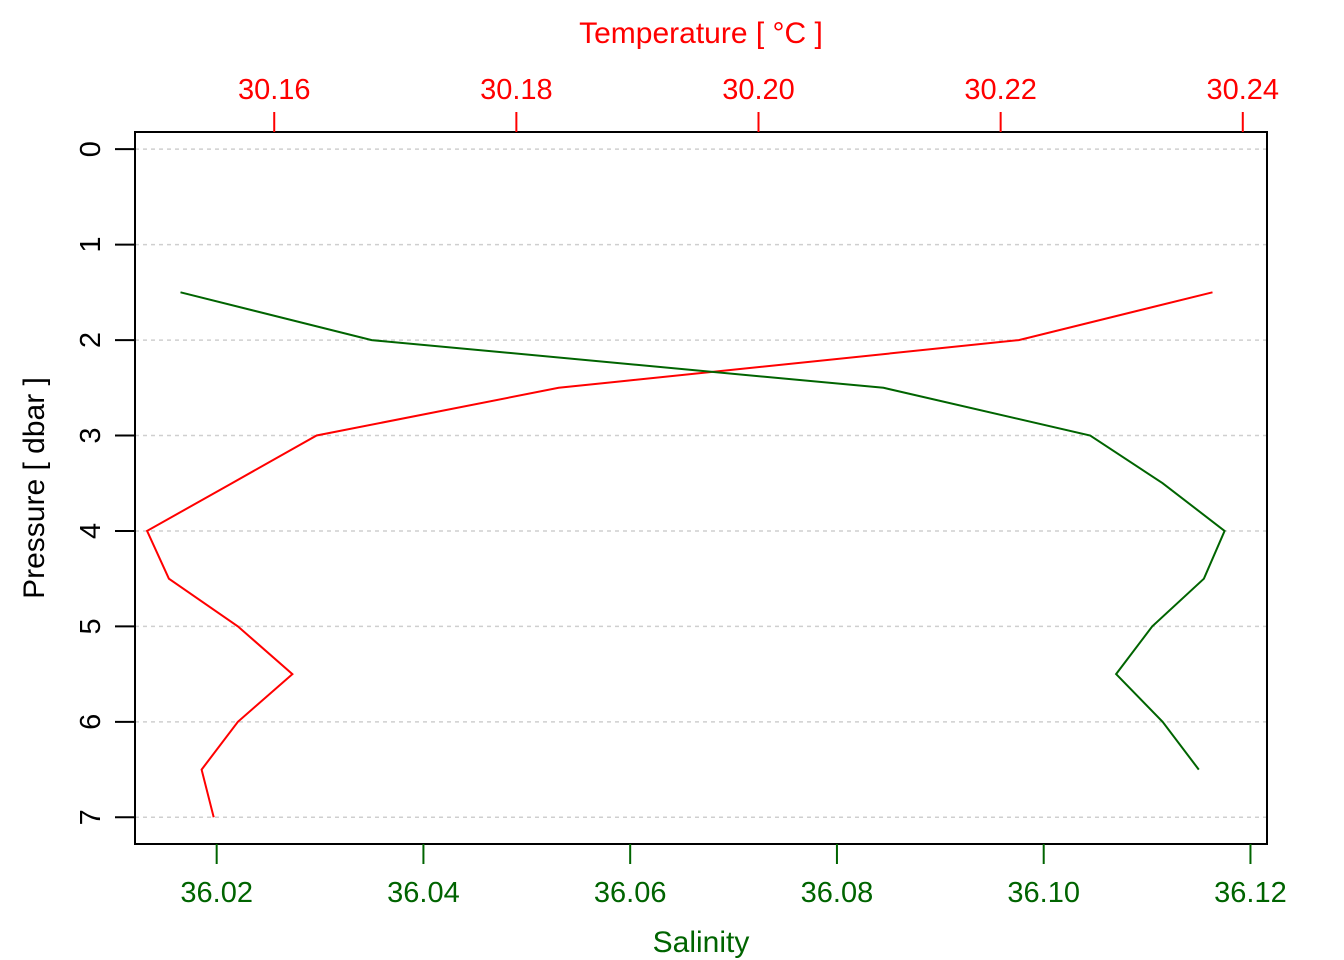 This screenshot has width=1344, height=960. What do you see at coordinates (837, 893) in the screenshot?
I see `salinity-tick-label-3: 36.08` at bounding box center [837, 893].